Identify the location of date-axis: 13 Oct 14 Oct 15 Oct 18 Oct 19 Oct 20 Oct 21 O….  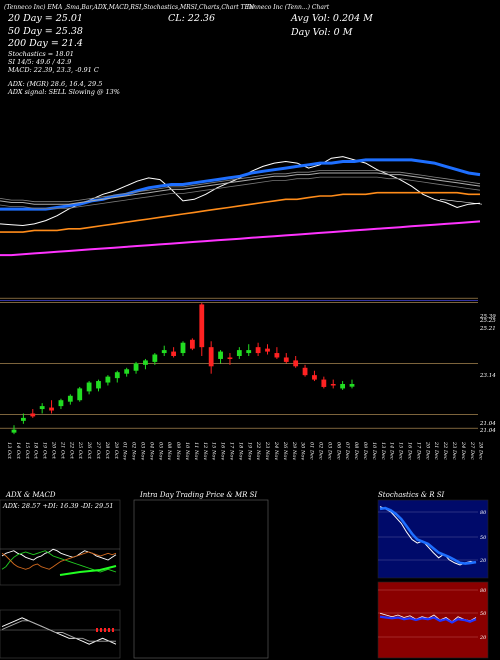
(245, 450).